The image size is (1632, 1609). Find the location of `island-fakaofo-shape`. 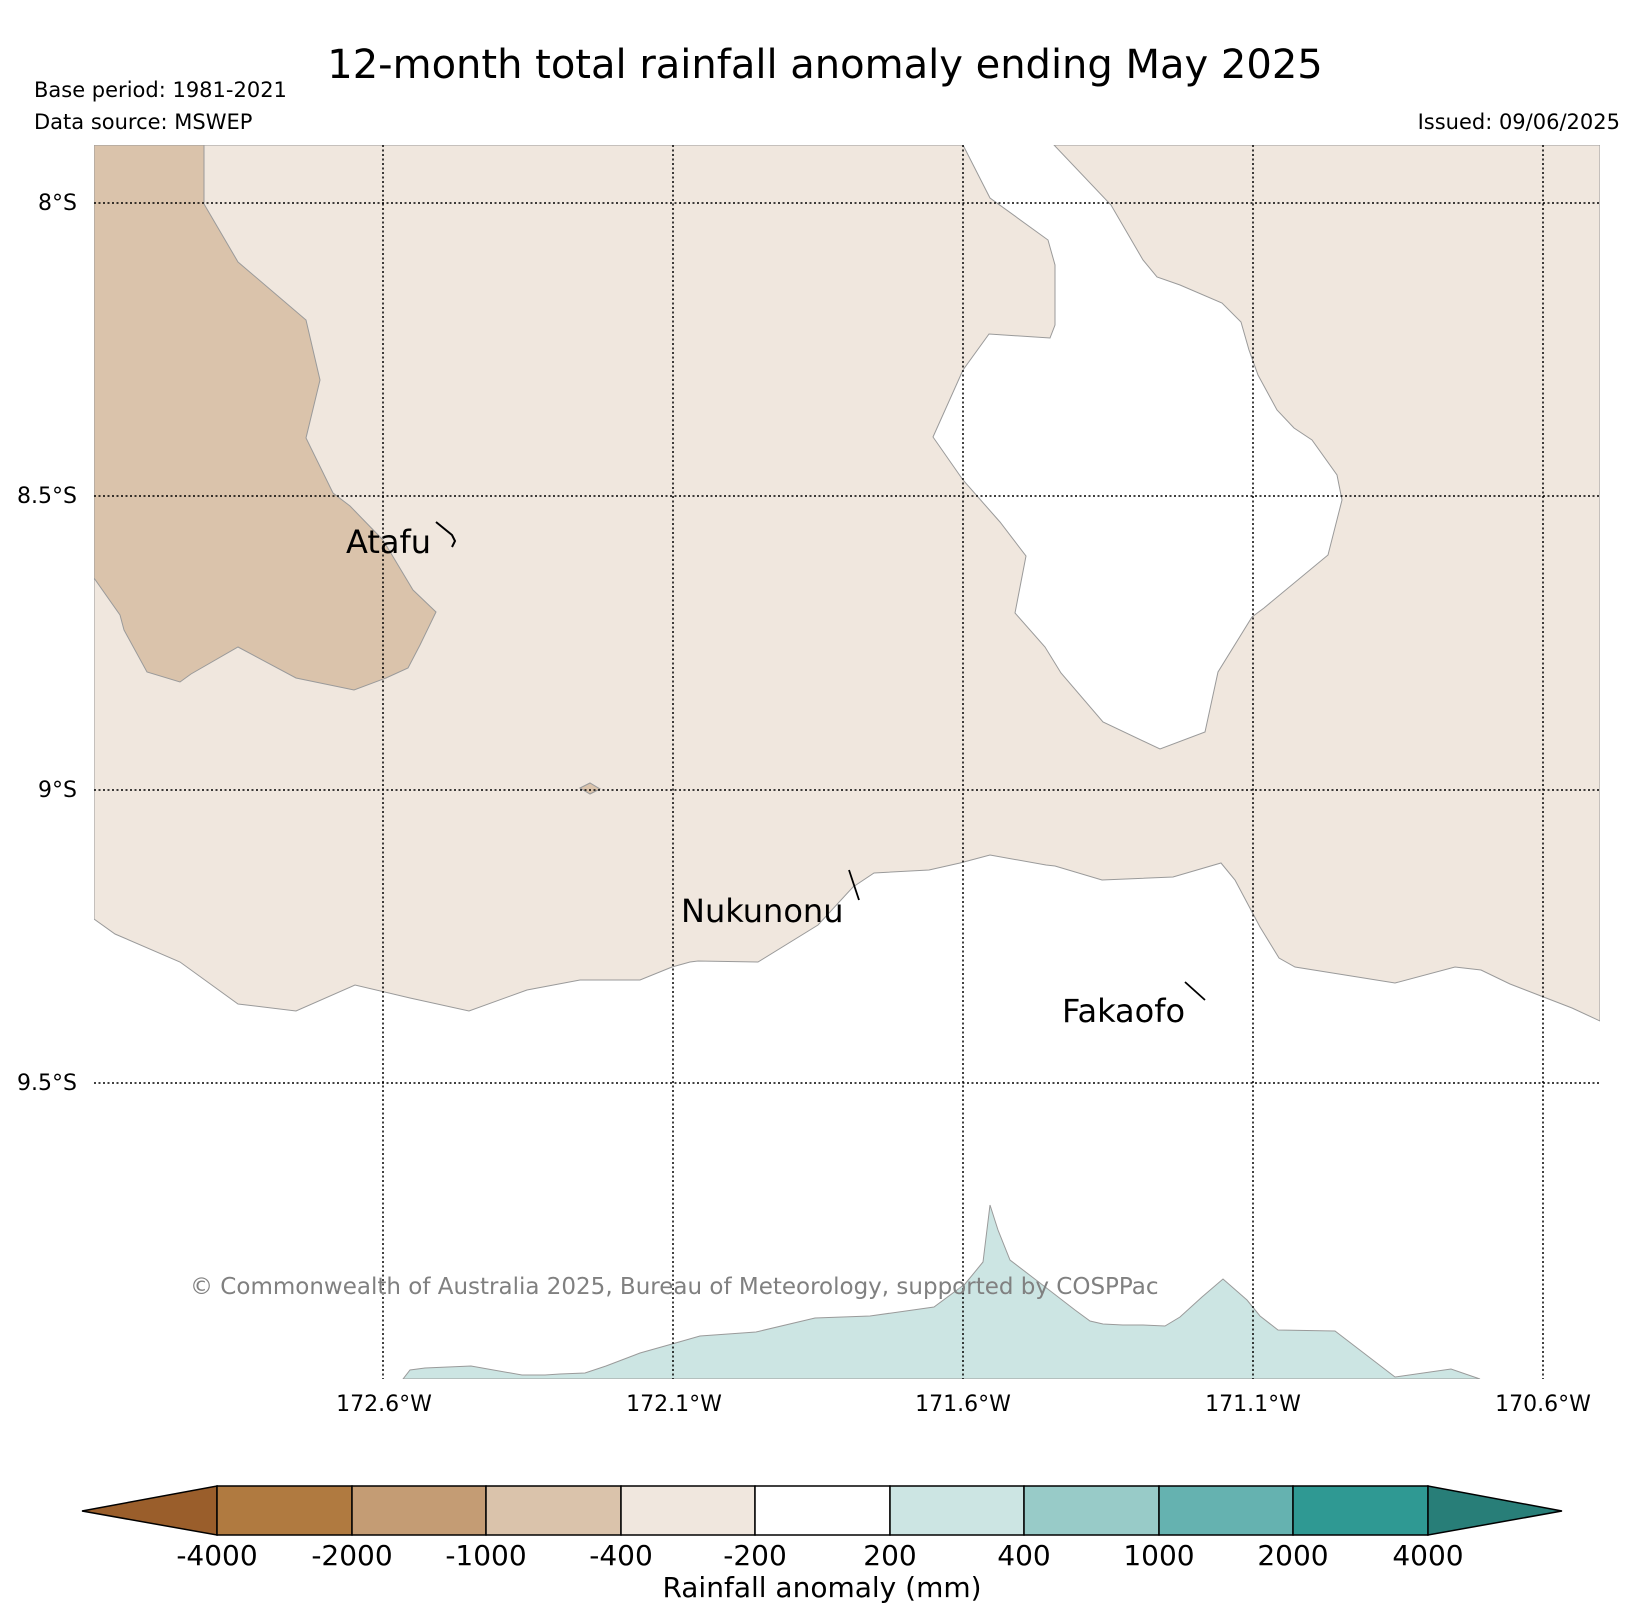

island-fakaofo-shape is located at coordinates (1195, 991).